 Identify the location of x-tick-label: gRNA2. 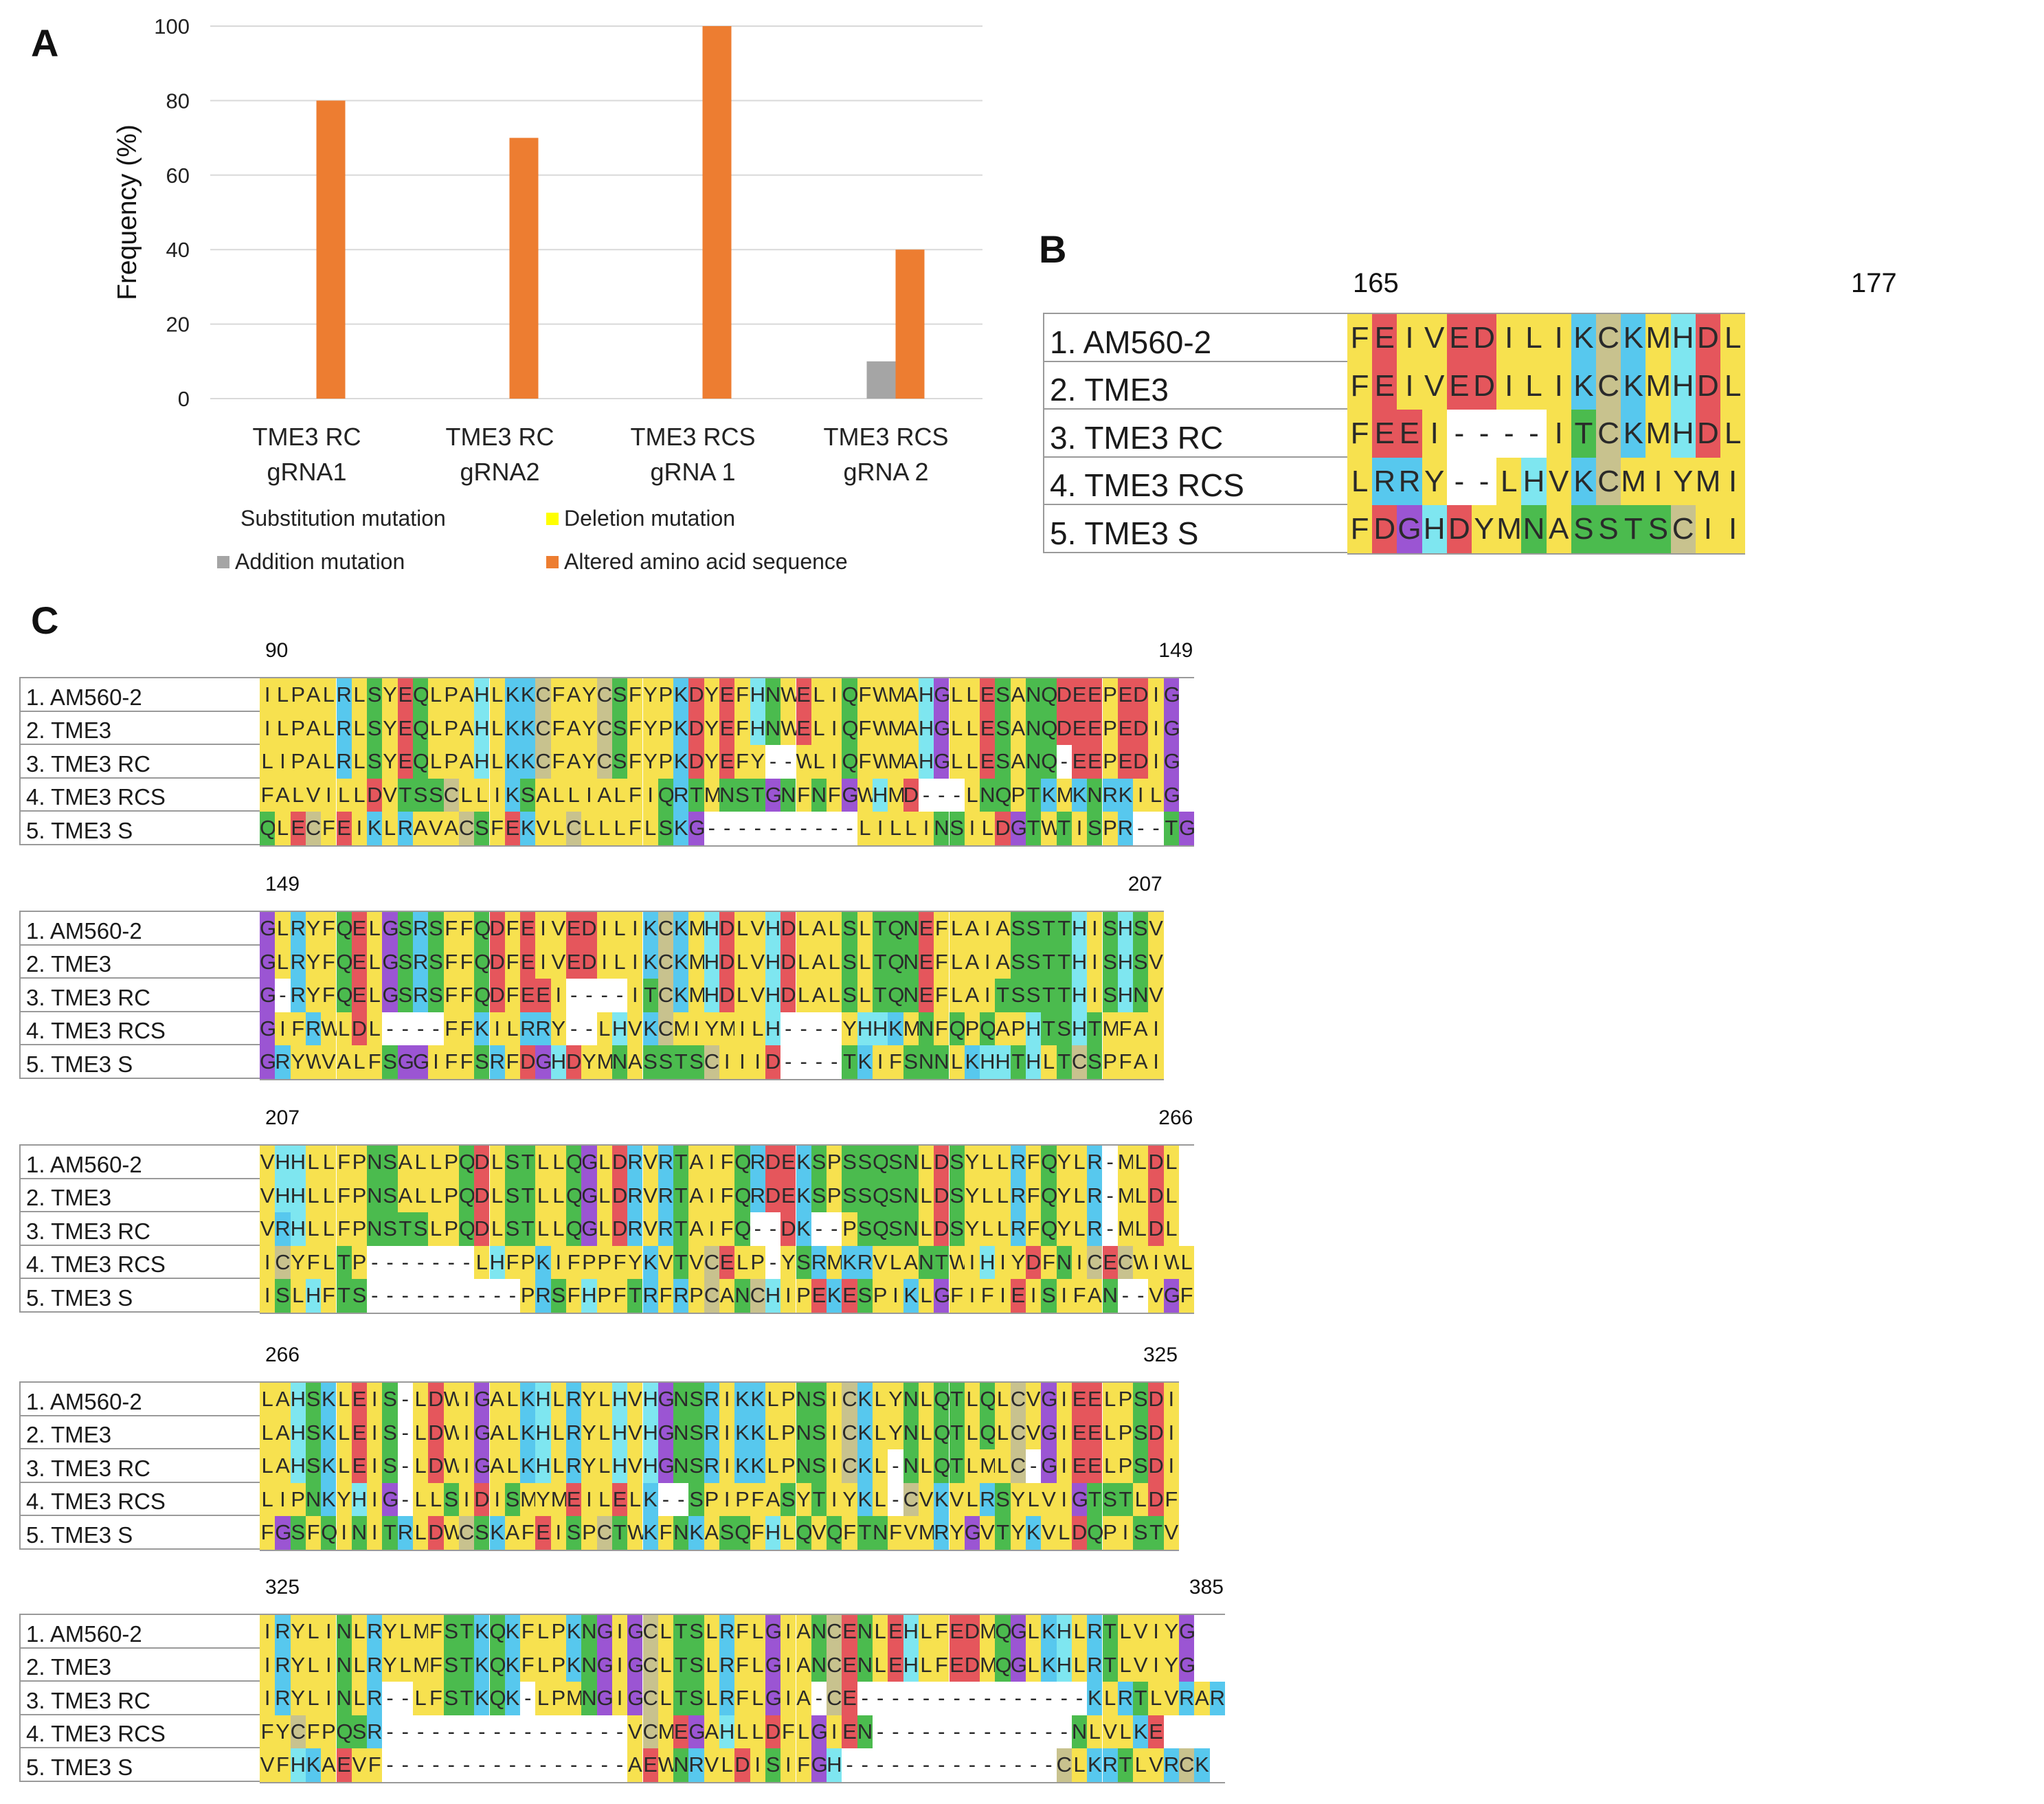
(499, 472).